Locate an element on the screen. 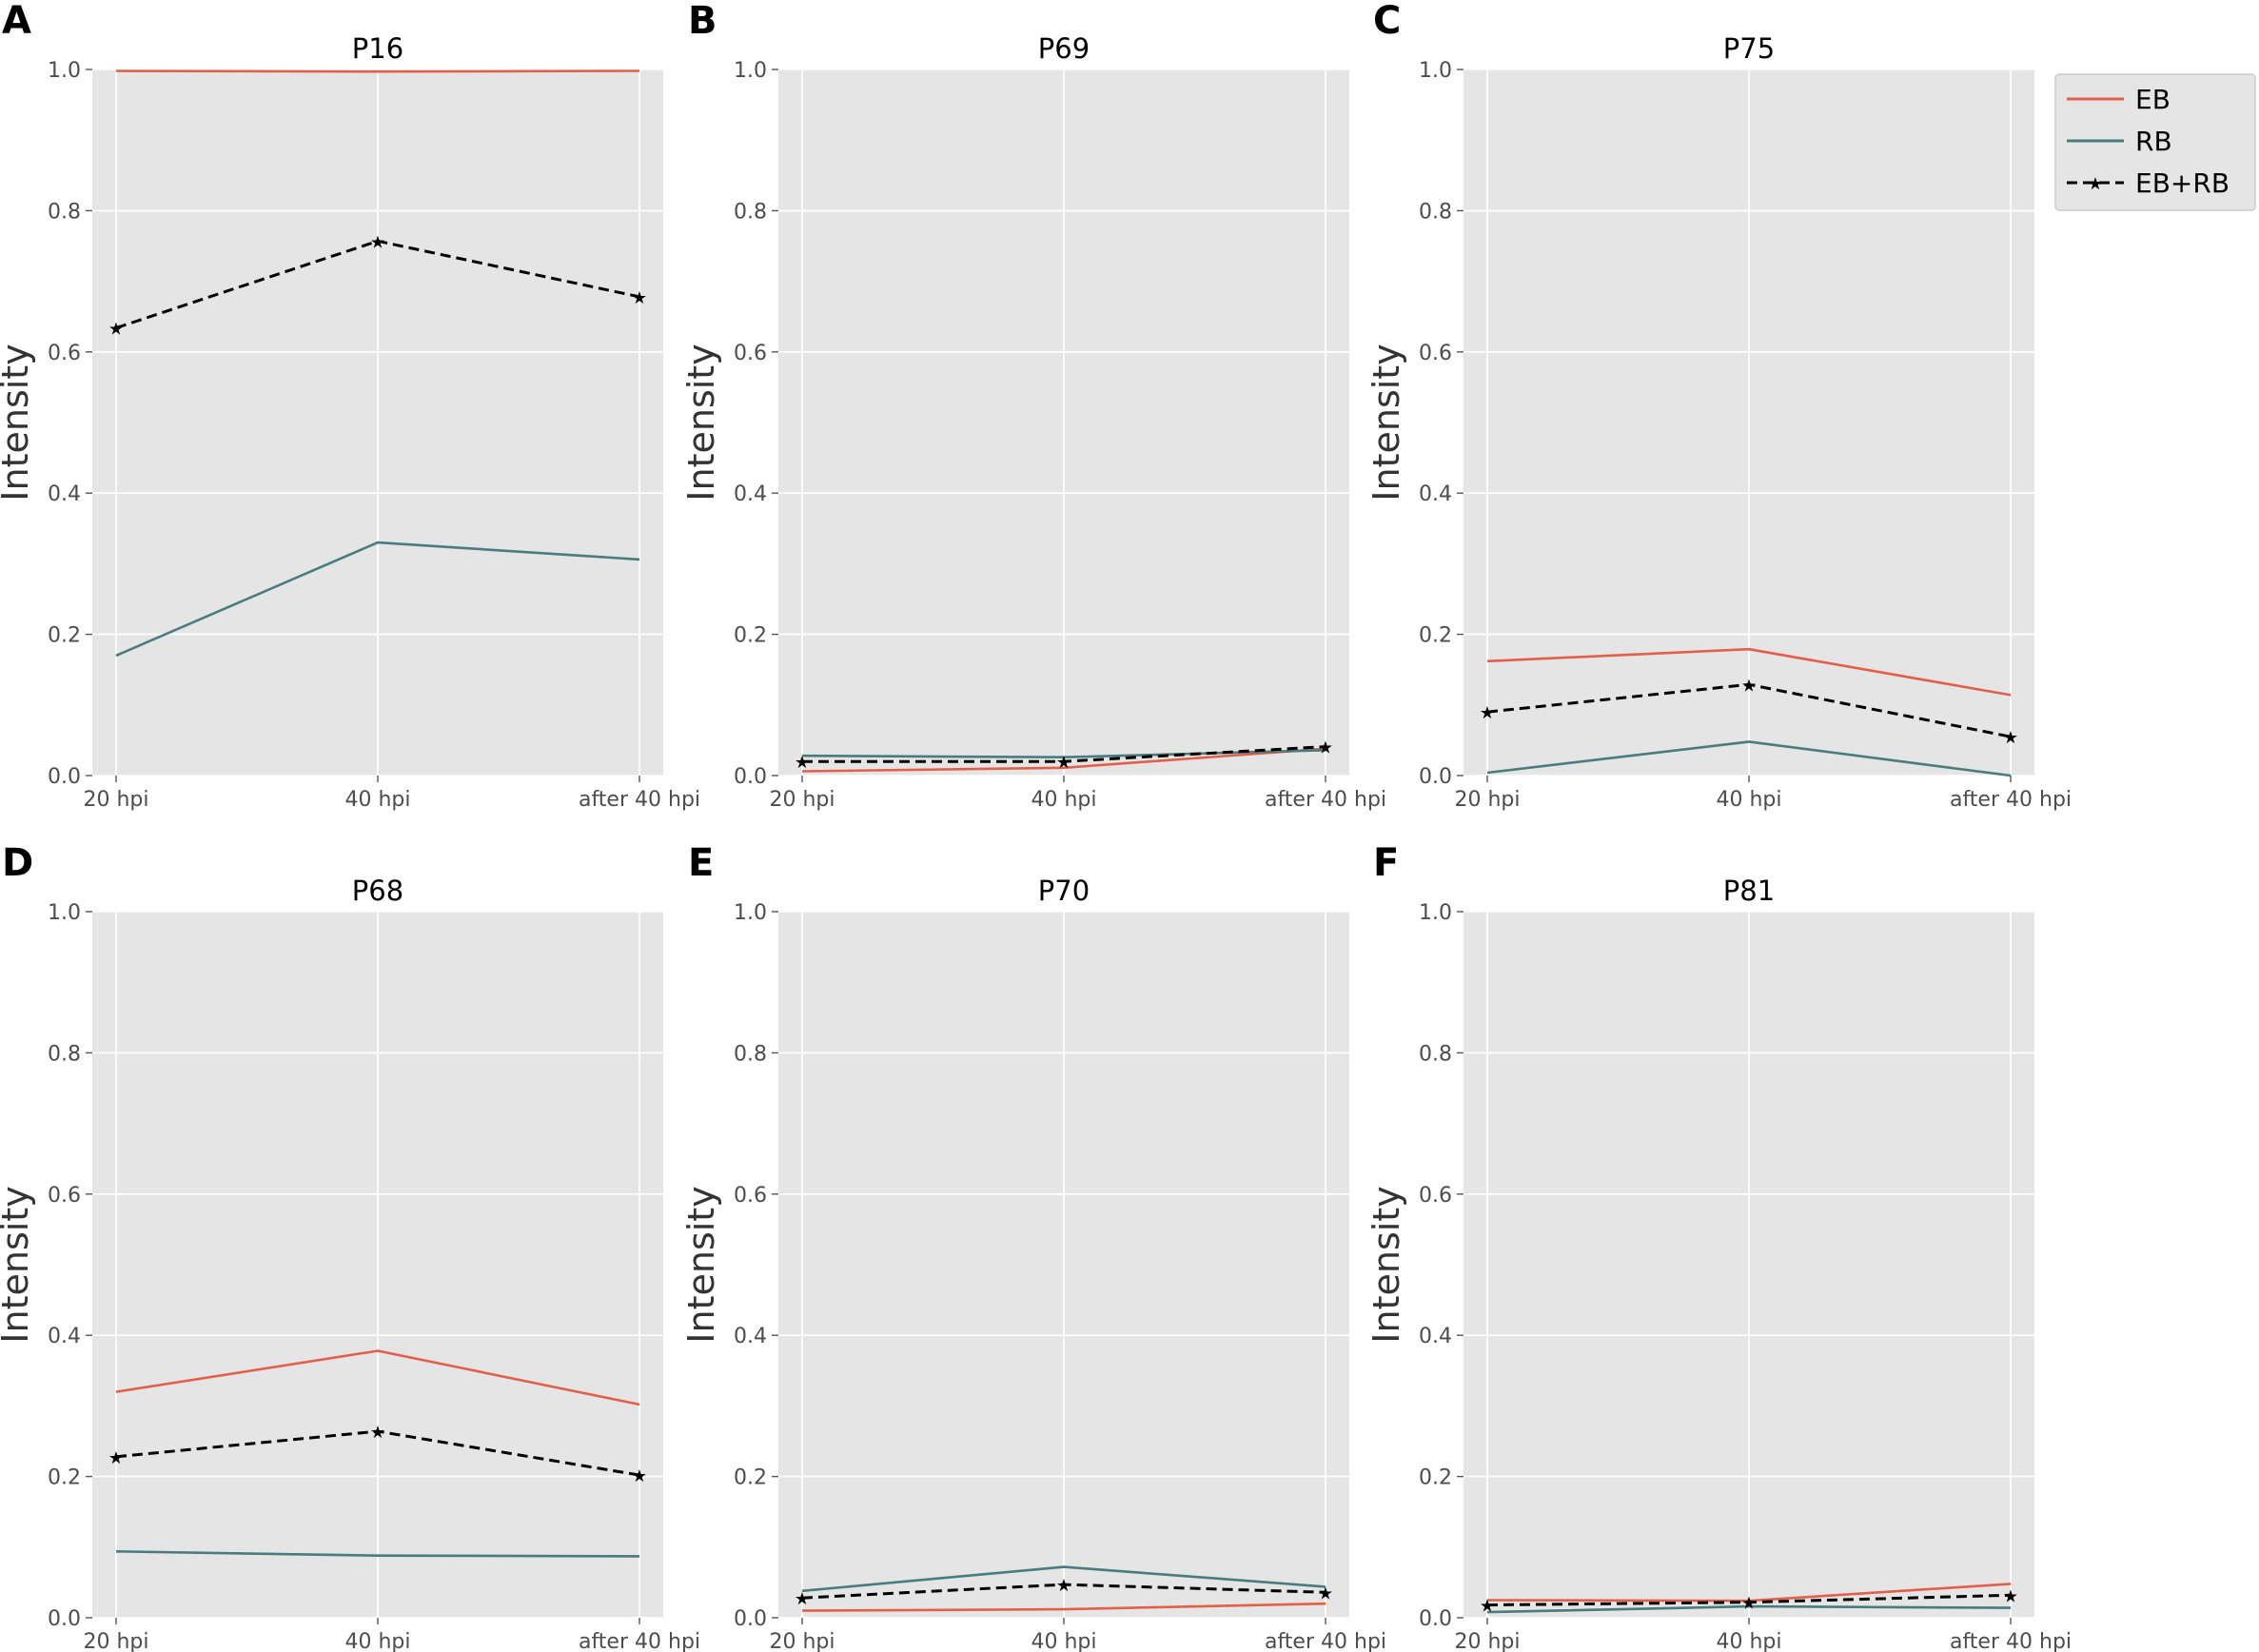 This screenshot has width=2259, height=1652. panel-title: P75 is located at coordinates (1749, 49).